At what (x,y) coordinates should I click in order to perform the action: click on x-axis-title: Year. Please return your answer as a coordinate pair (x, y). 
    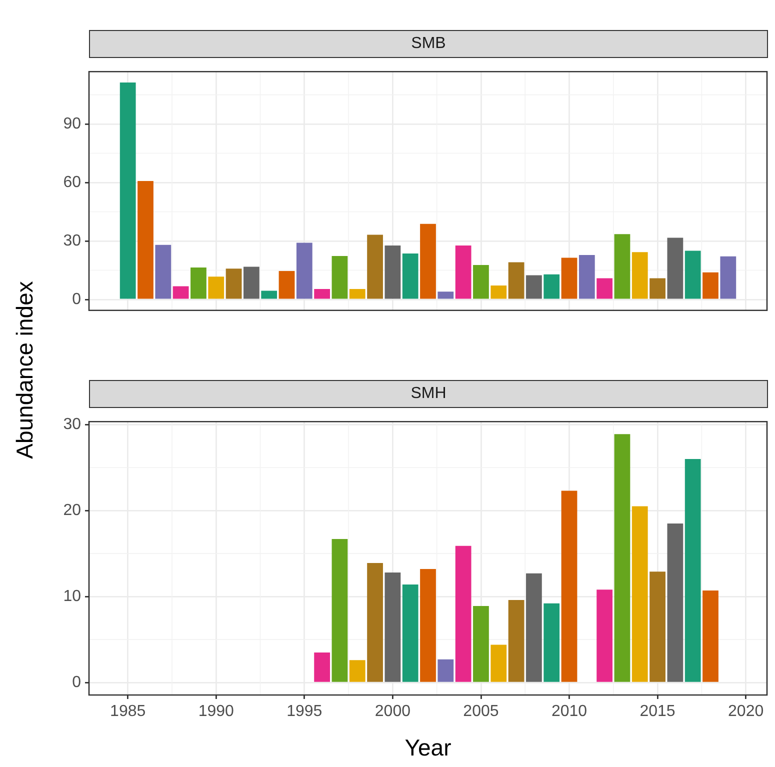
    Looking at the image, I should click on (428, 747).